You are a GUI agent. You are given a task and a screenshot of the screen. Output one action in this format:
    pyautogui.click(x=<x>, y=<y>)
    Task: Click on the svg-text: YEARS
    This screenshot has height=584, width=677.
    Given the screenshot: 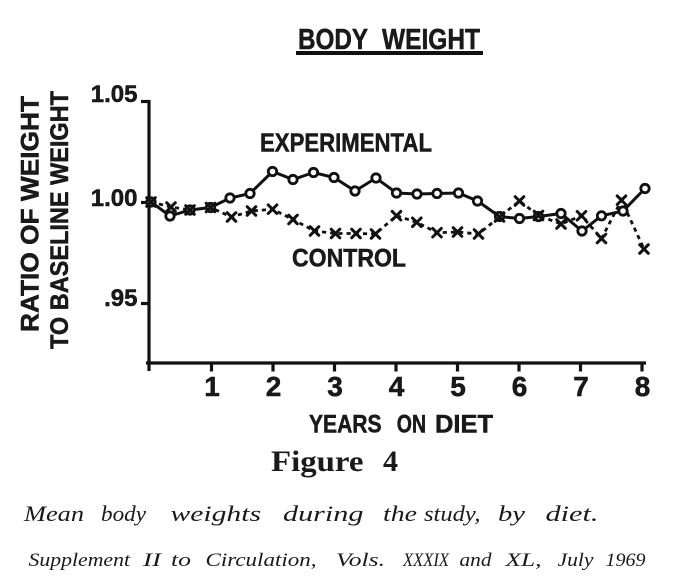 What is the action you would take?
    pyautogui.click(x=345, y=425)
    